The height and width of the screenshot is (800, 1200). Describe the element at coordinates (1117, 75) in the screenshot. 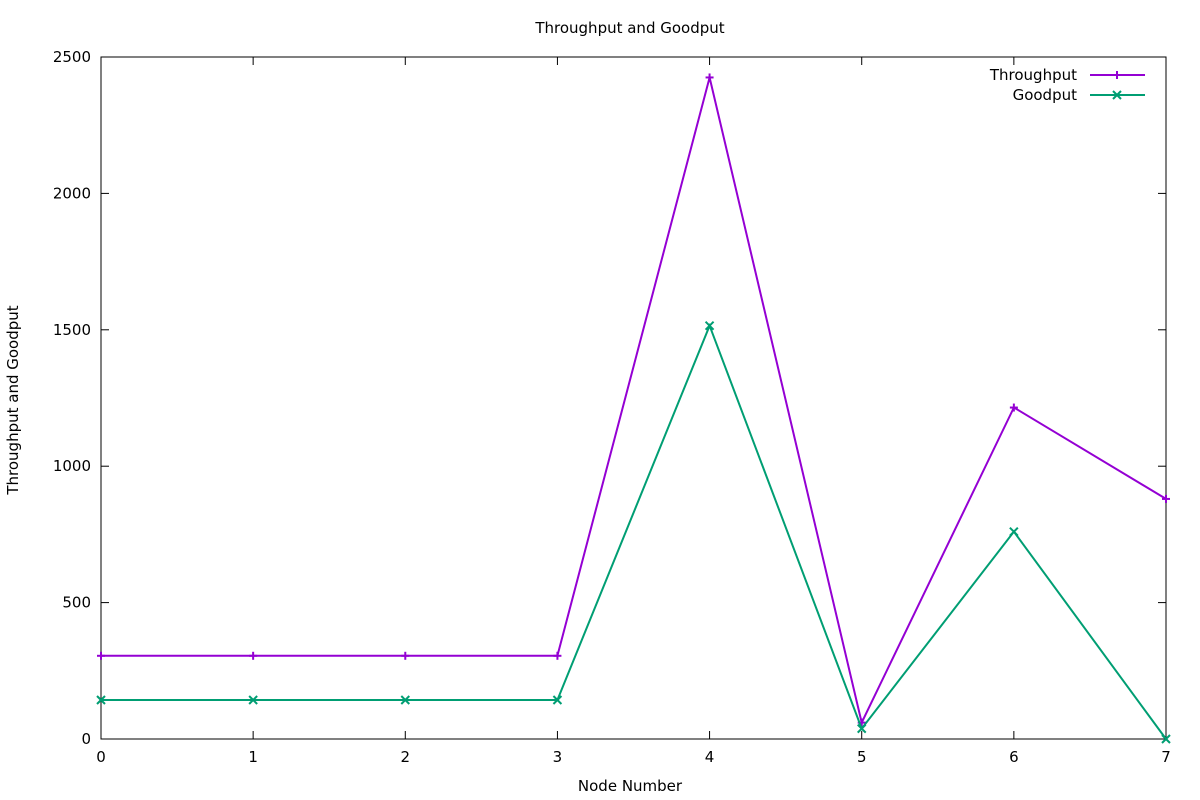

I see `legend-marker-throughput` at that location.